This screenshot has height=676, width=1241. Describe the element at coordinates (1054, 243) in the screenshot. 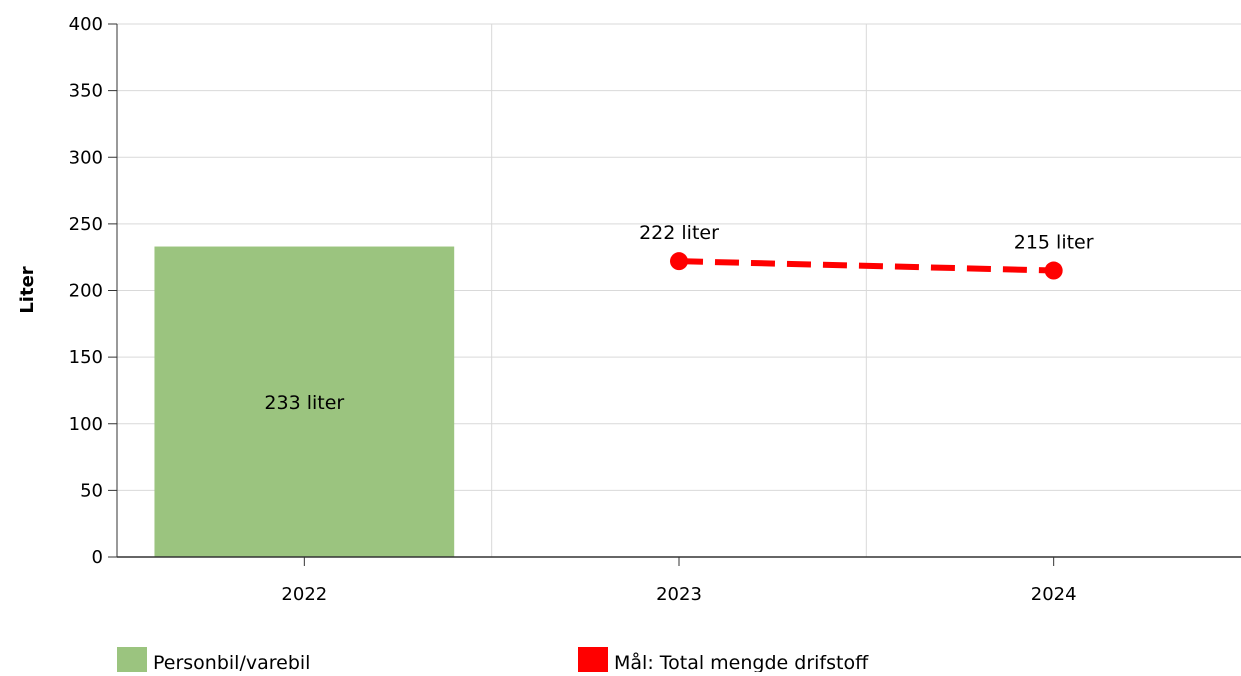

I see `line-data-label: 215 liter` at that location.